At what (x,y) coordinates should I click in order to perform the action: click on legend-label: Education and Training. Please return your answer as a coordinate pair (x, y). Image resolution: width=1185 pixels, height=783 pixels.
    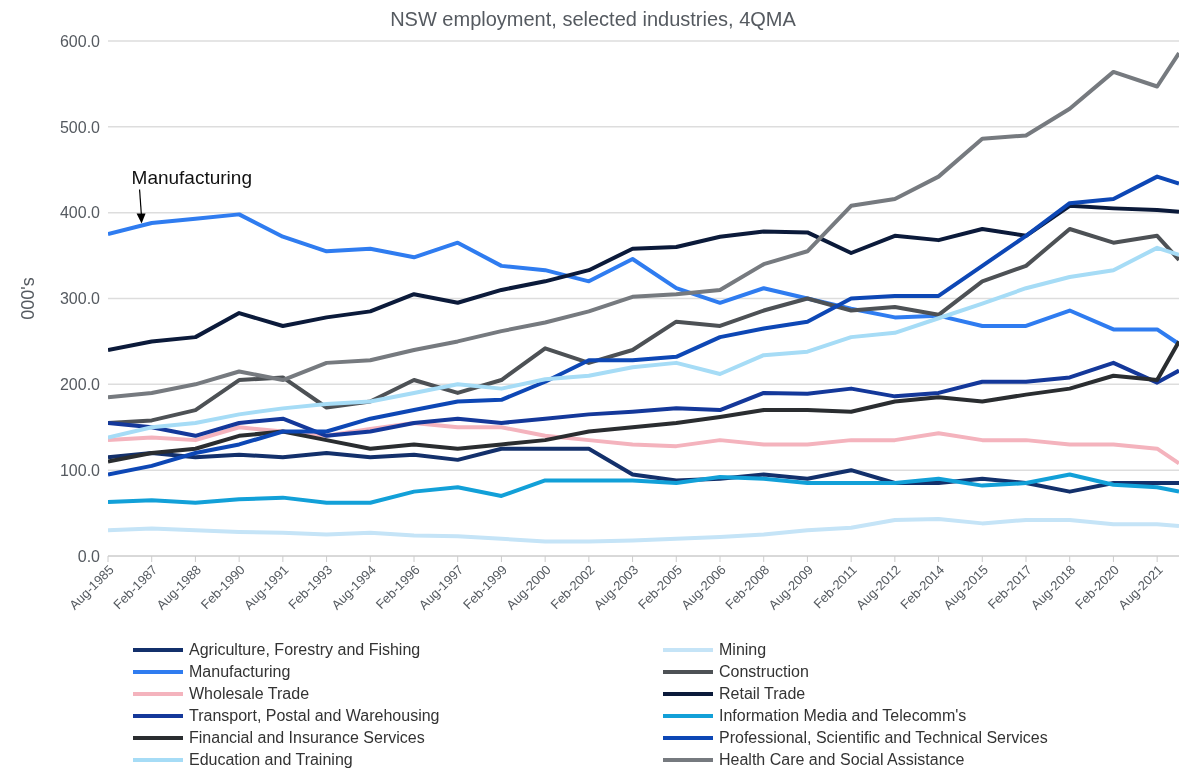
    Looking at the image, I should click on (271, 760).